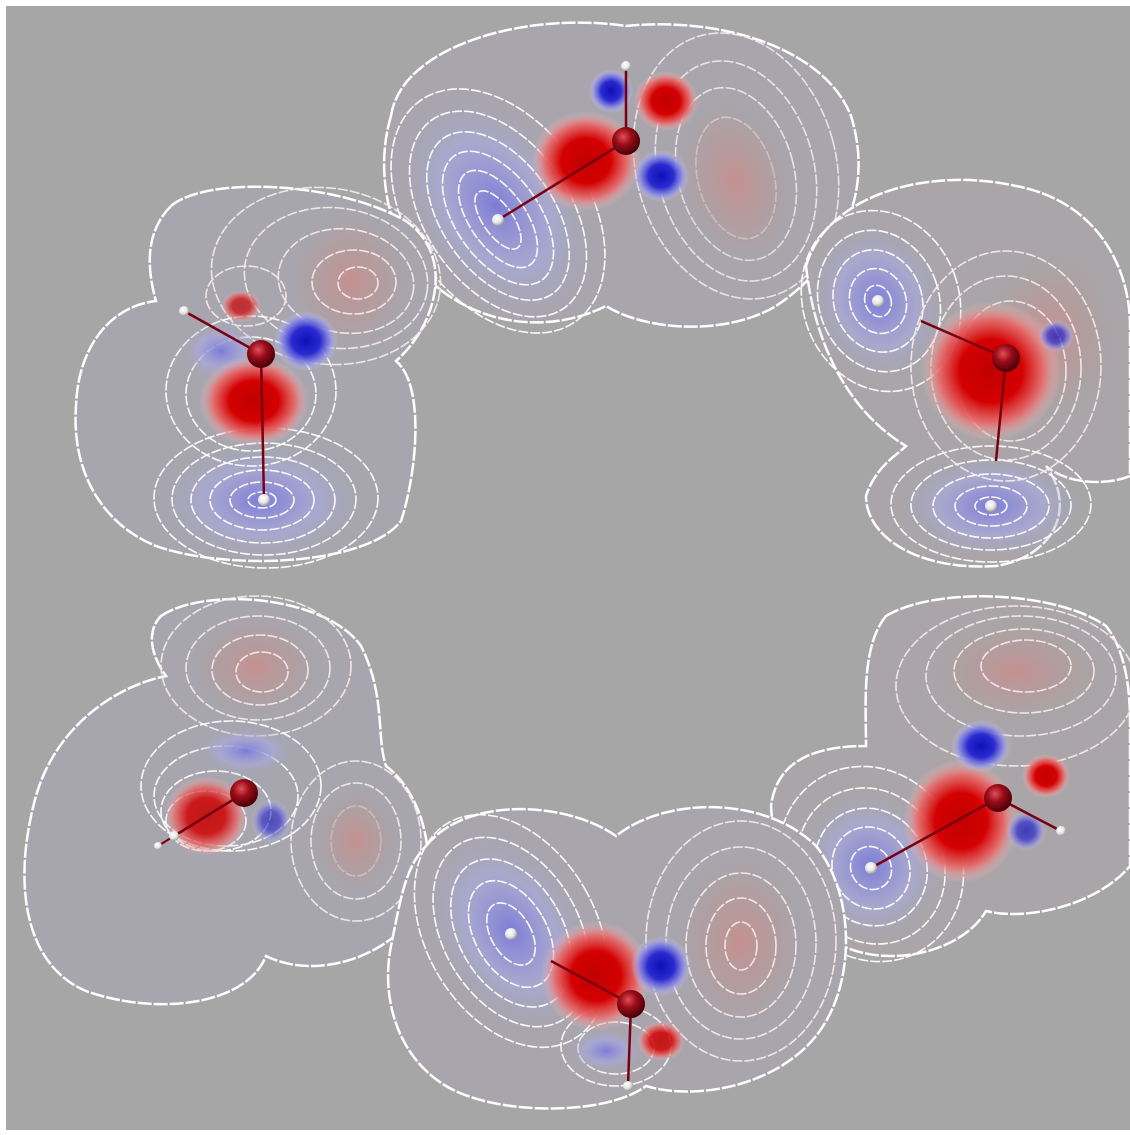 The height and width of the screenshot is (1135, 1130). I want to click on water-upper-right, so click(965, 373).